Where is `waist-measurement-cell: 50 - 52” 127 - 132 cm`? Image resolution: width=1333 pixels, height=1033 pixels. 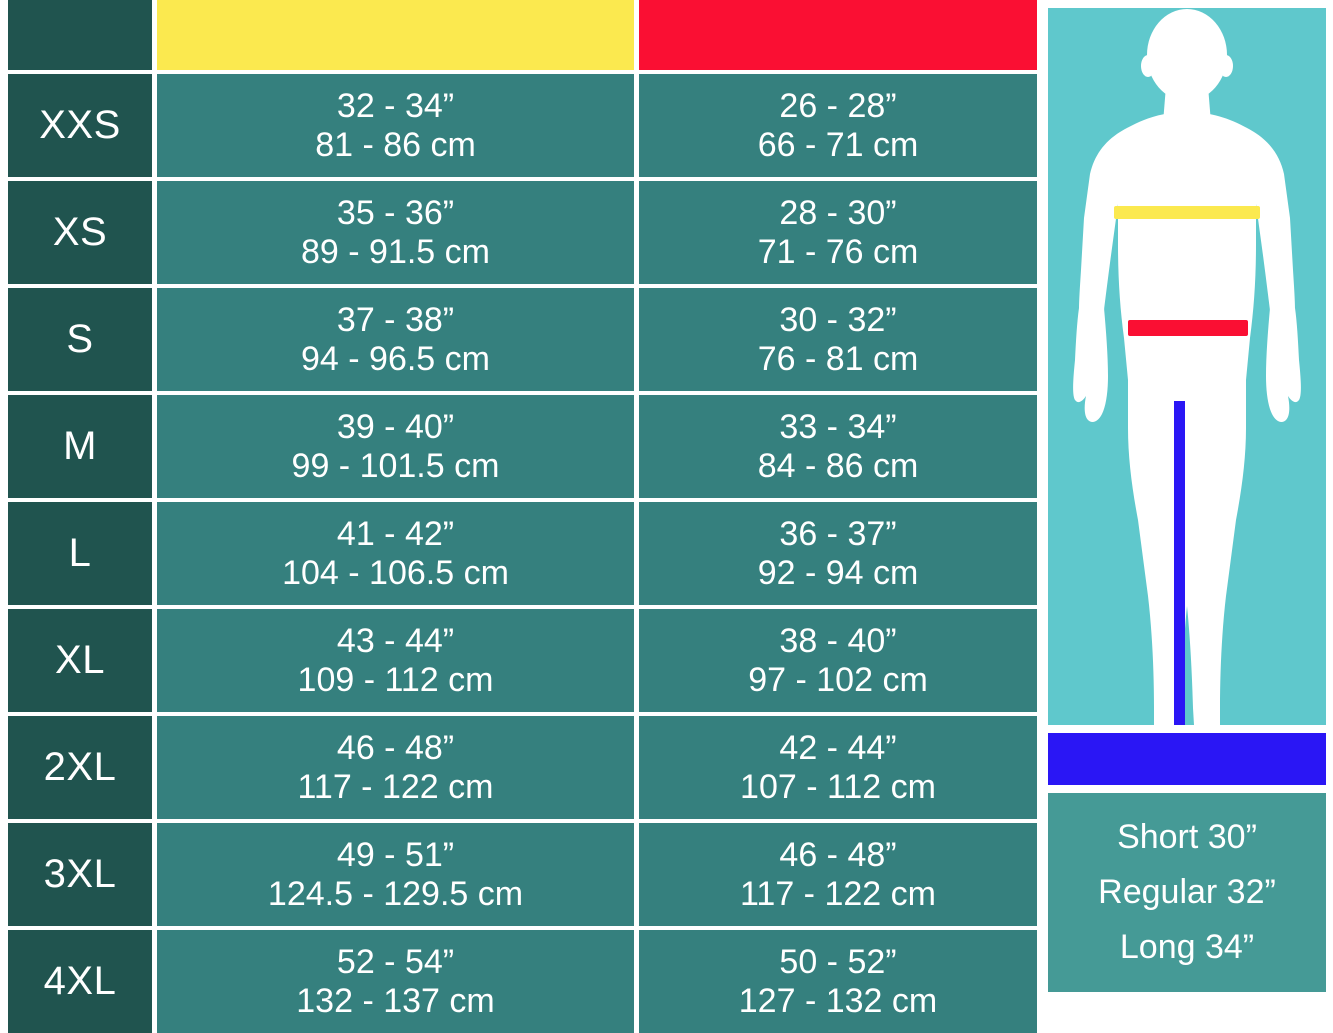 waist-measurement-cell: 50 - 52” 127 - 132 cm is located at coordinates (838, 981).